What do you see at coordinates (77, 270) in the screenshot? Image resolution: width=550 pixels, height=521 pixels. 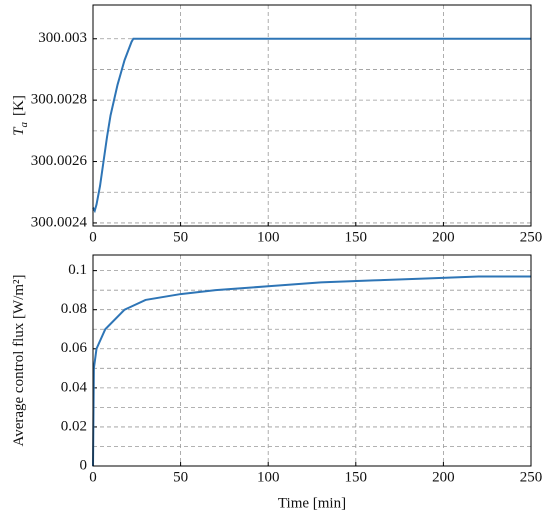 I see `y-tick-label: 0.1` at bounding box center [77, 270].